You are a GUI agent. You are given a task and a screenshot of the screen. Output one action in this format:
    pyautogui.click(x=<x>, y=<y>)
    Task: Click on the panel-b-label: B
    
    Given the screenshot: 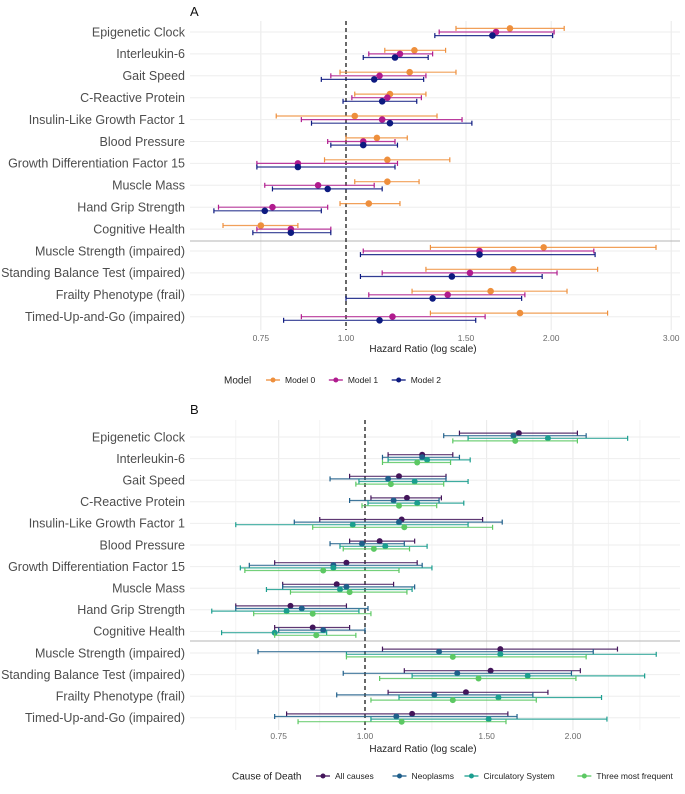 What is the action you would take?
    pyautogui.click(x=194, y=409)
    